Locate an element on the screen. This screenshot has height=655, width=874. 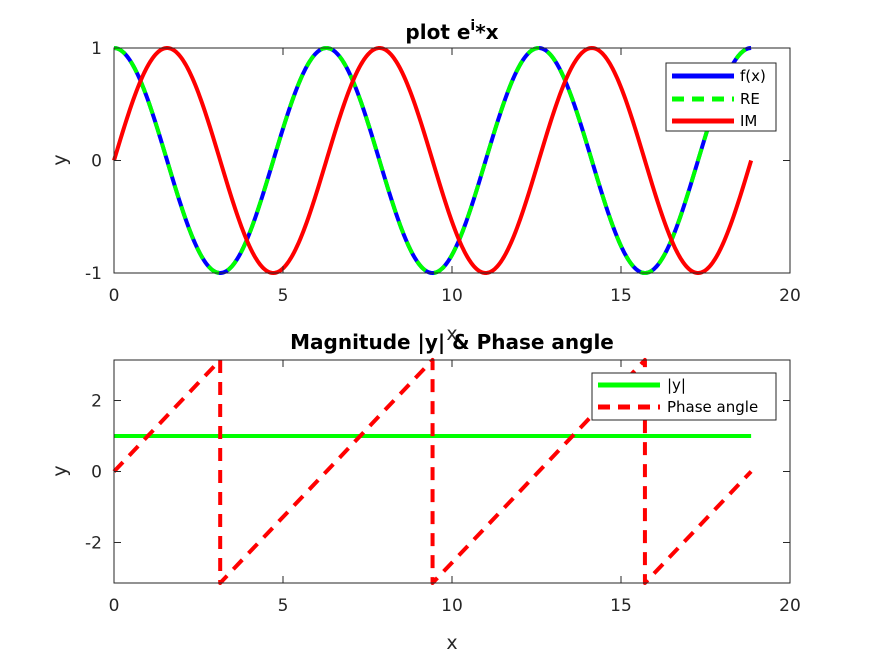
y-tick-label-bottom-2: 2 is located at coordinates (96, 402).